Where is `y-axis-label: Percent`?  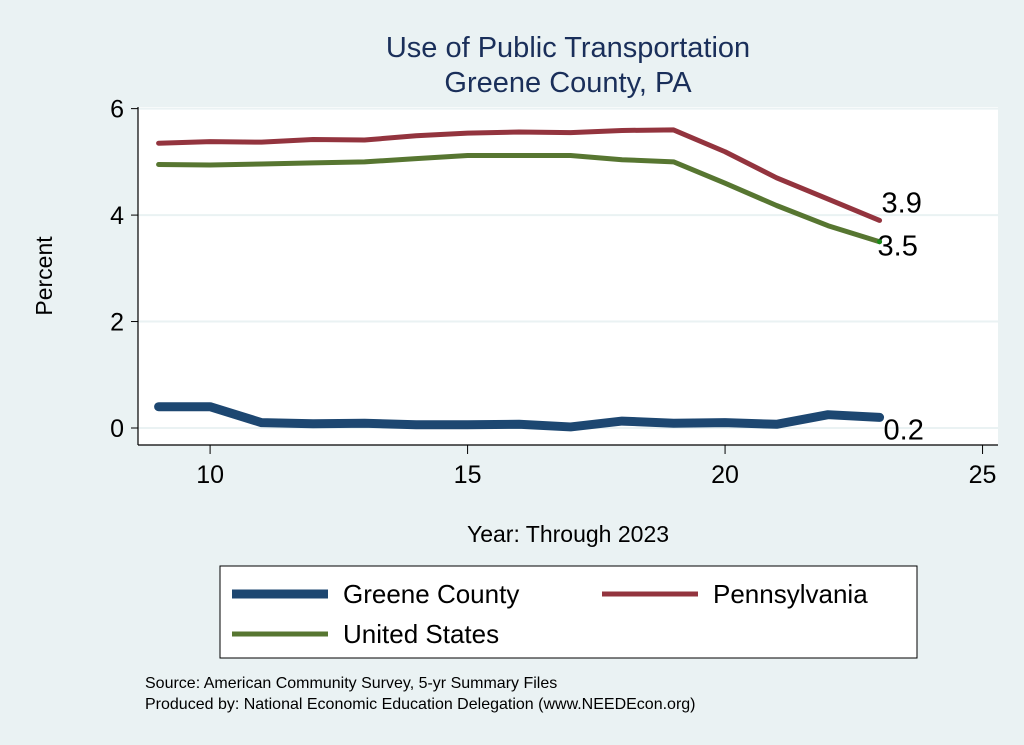 y-axis-label: Percent is located at coordinates (44, 276).